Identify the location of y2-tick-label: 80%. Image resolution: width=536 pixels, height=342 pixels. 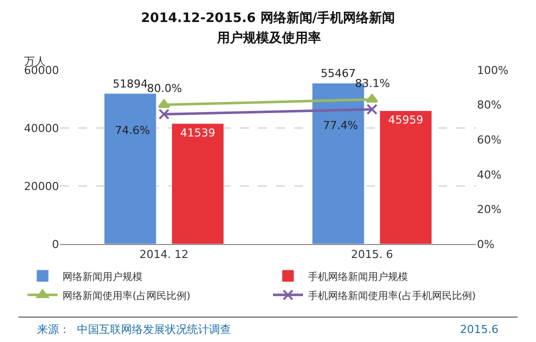
(489, 105).